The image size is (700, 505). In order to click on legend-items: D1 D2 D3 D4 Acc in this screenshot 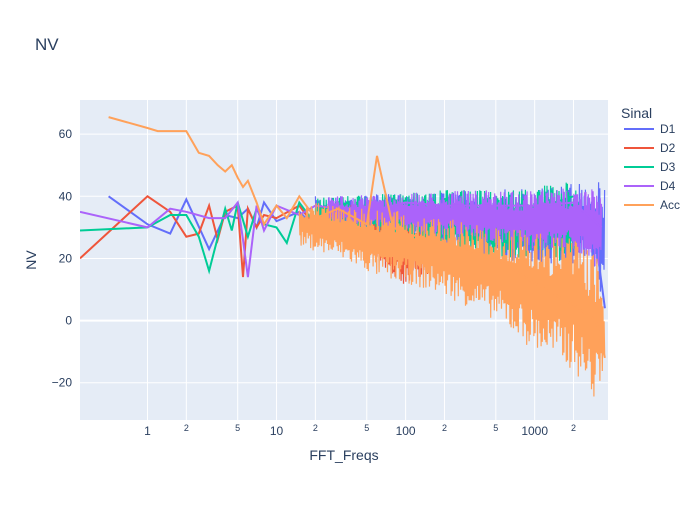, I will do `click(652, 167)`.